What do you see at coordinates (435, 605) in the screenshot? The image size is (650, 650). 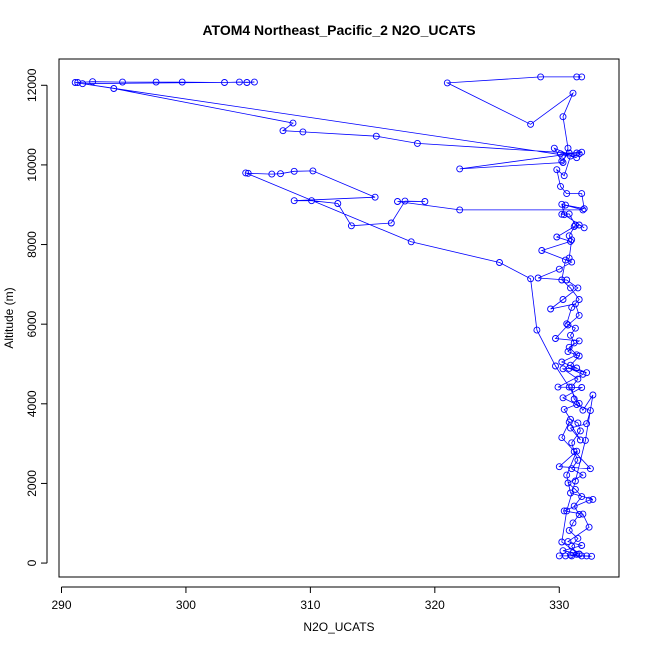 I see `x-tick-label: 320` at bounding box center [435, 605].